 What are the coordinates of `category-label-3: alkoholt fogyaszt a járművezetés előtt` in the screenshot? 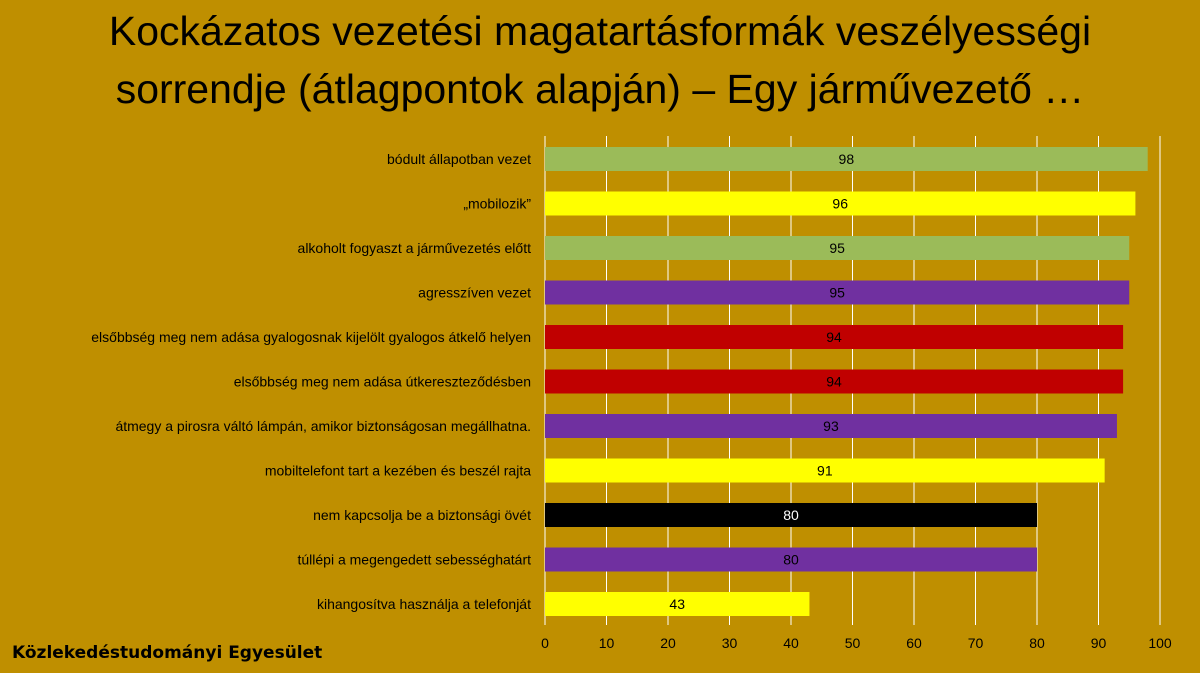 It's located at (415, 248).